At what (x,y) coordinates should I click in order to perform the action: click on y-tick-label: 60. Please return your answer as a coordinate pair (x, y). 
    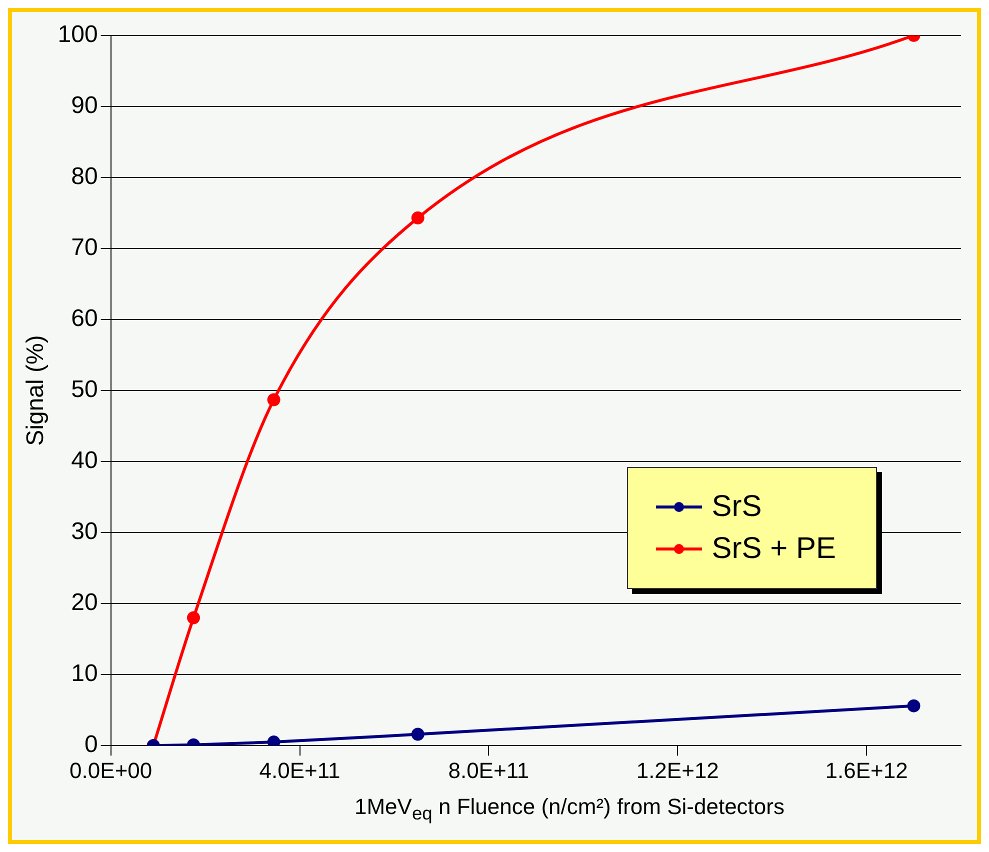
    Looking at the image, I should click on (84, 318).